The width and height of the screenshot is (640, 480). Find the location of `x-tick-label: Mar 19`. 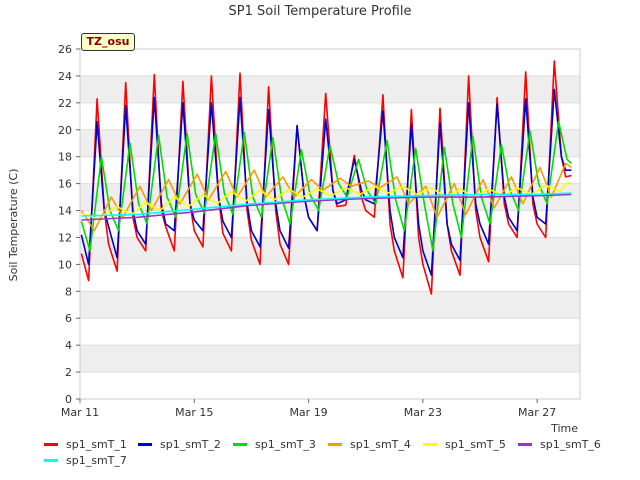

x-tick-label: Mar 19 is located at coordinates (308, 412).